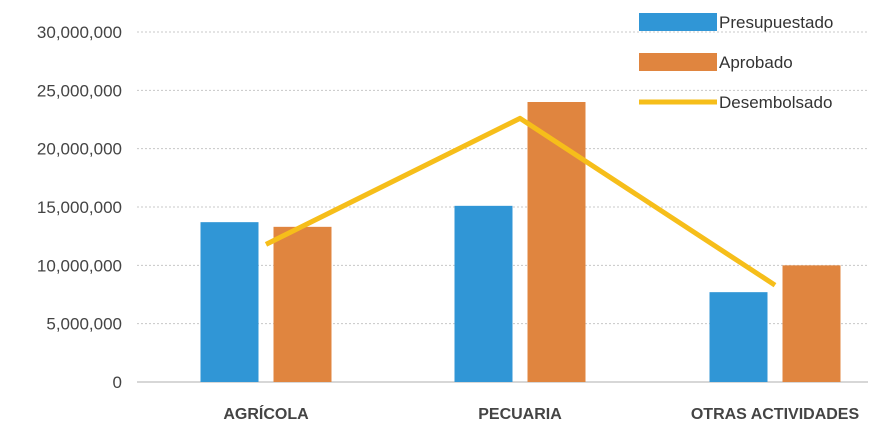 The height and width of the screenshot is (422, 890). I want to click on y-tick-label: 0, so click(117, 382).